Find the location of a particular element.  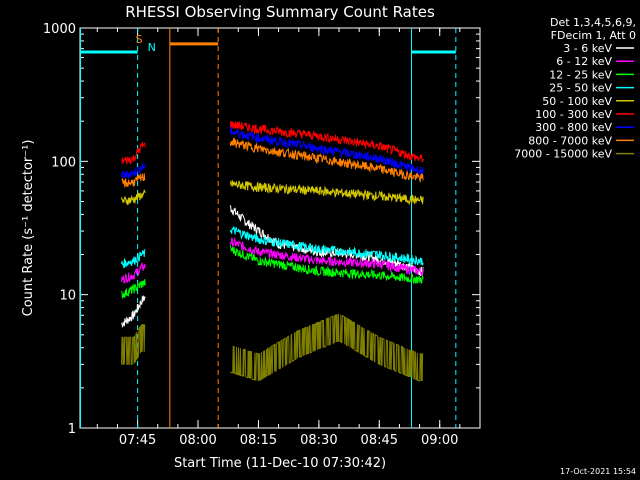

legend-entry-label: 25 - 50 keV is located at coordinates (580, 88).